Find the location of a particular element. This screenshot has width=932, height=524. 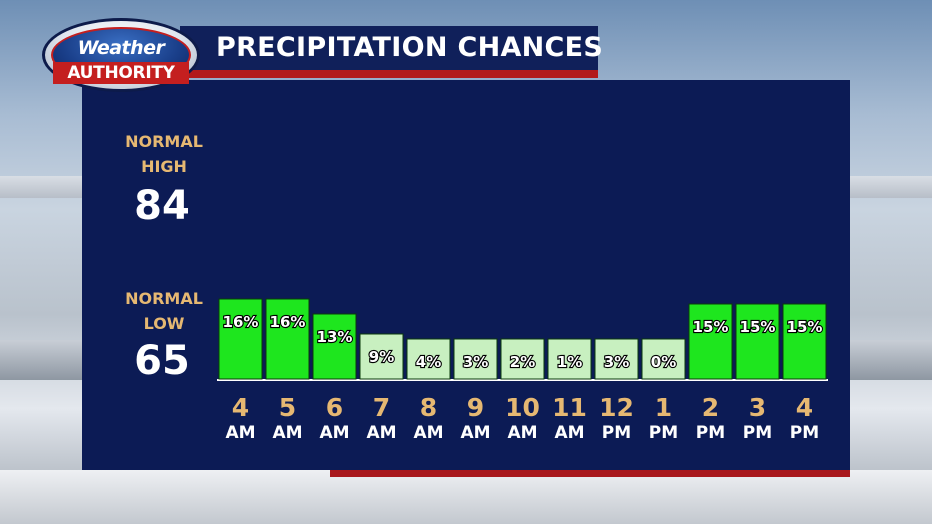

x-tick-period-7: AM is located at coordinates (569, 433).